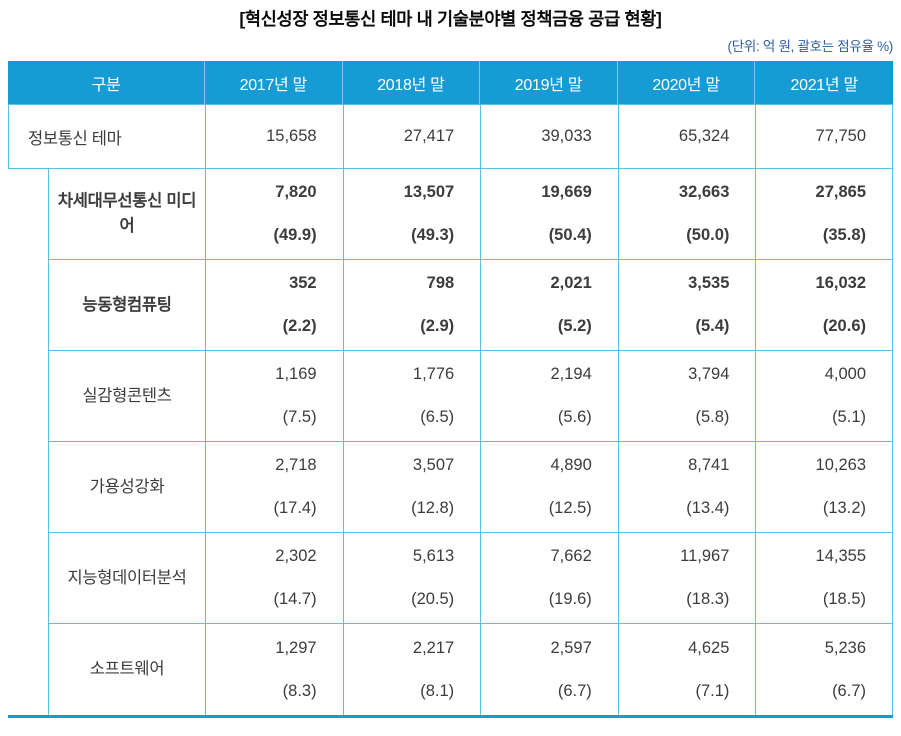 Image resolution: width=901 pixels, height=736 pixels. What do you see at coordinates (708, 235) in the screenshot?
I see `cell-share: (50.0)` at bounding box center [708, 235].